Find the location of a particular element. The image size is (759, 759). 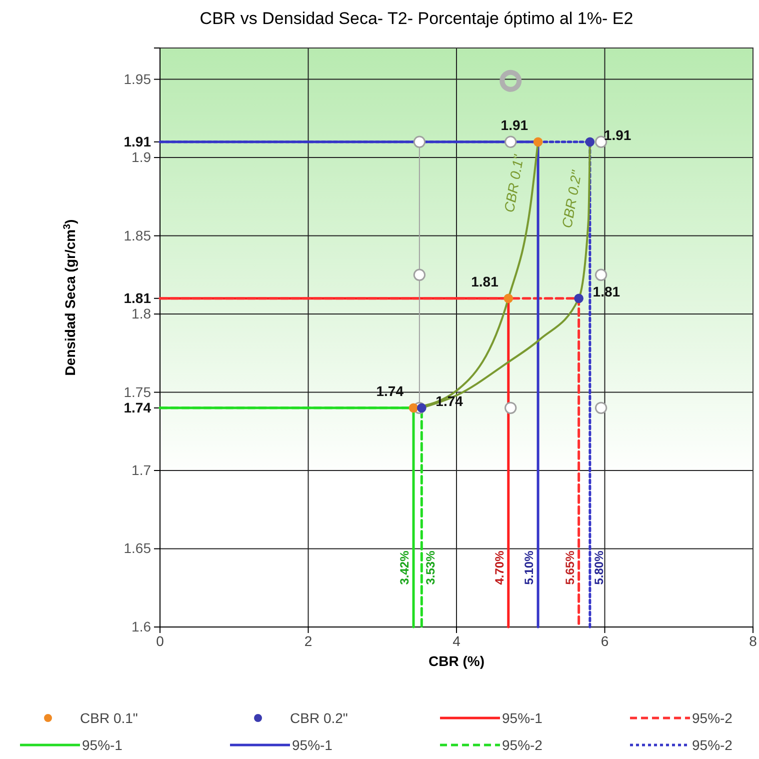

chart-title: CBR vs Densidad Seca- T2- Porcentaje óptimo al 1%- E2 is located at coordinates (417, 18).